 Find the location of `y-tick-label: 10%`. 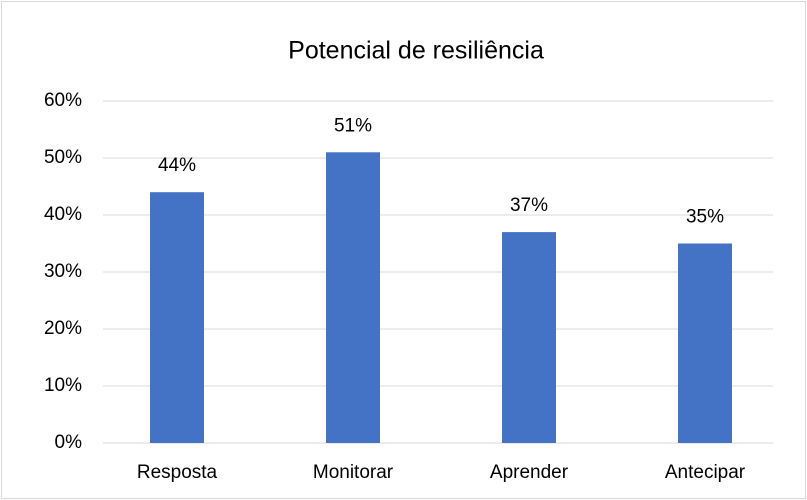

y-tick-label: 10% is located at coordinates (63, 385).